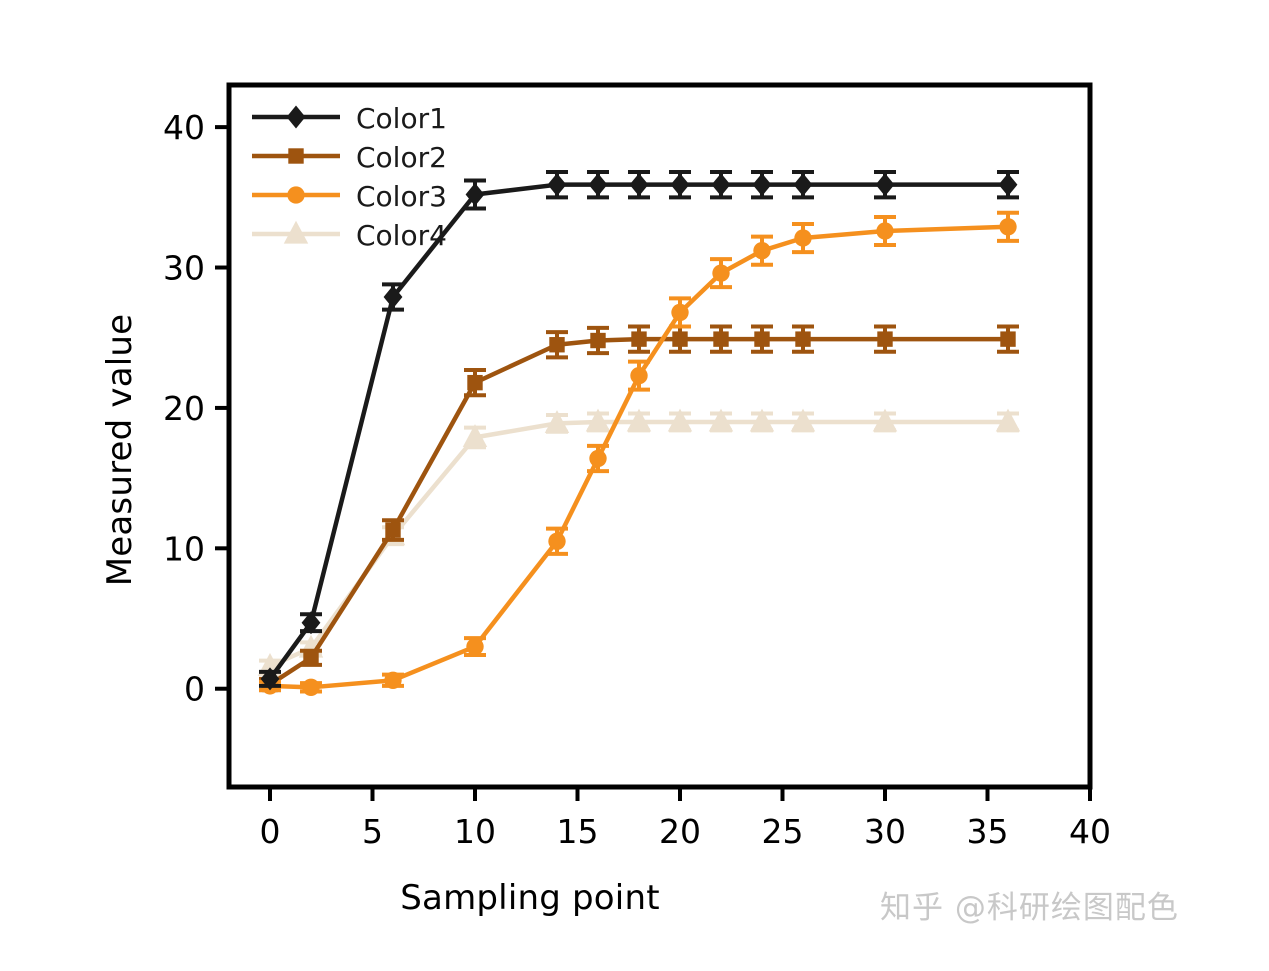 The height and width of the screenshot is (971, 1269). Describe the element at coordinates (401, 118) in the screenshot. I see `legend-label: Color1` at that location.